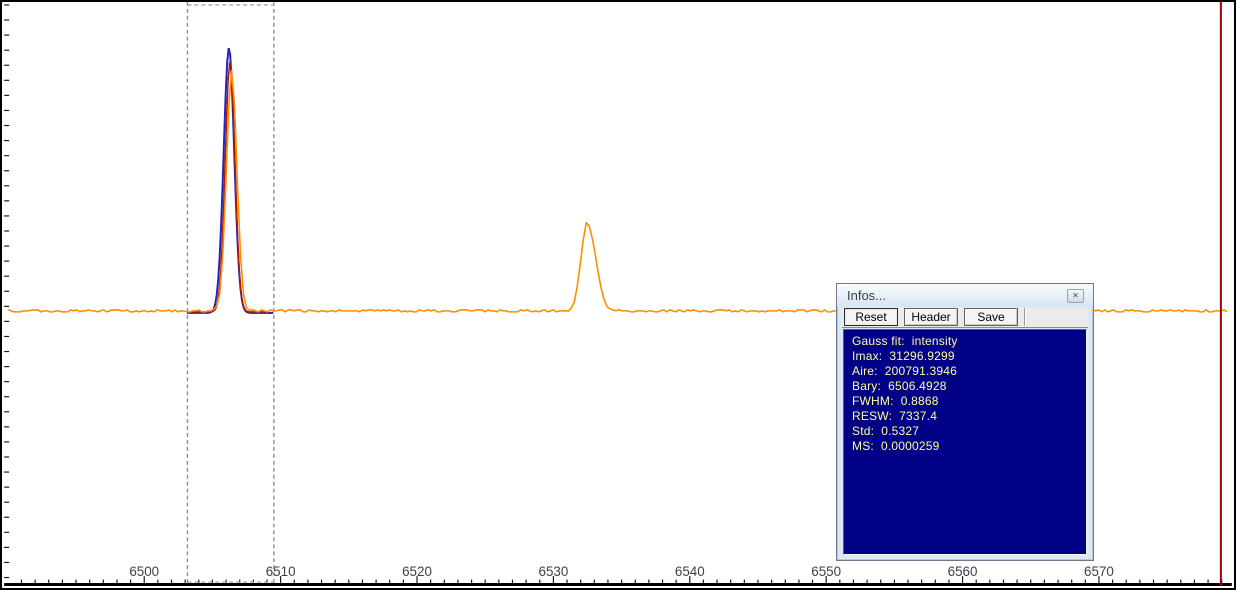 Image resolution: width=1236 pixels, height=590 pixels. What do you see at coordinates (899, 386) in the screenshot?
I see `info-line: Bary: 6506.4928` at bounding box center [899, 386].